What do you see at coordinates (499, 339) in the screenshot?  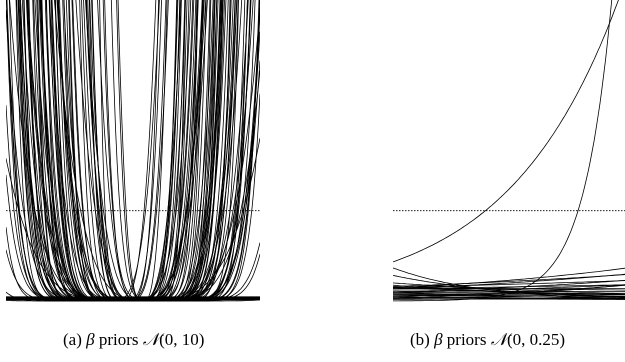 I see `caption-b-dist: 𝒩` at bounding box center [499, 339].